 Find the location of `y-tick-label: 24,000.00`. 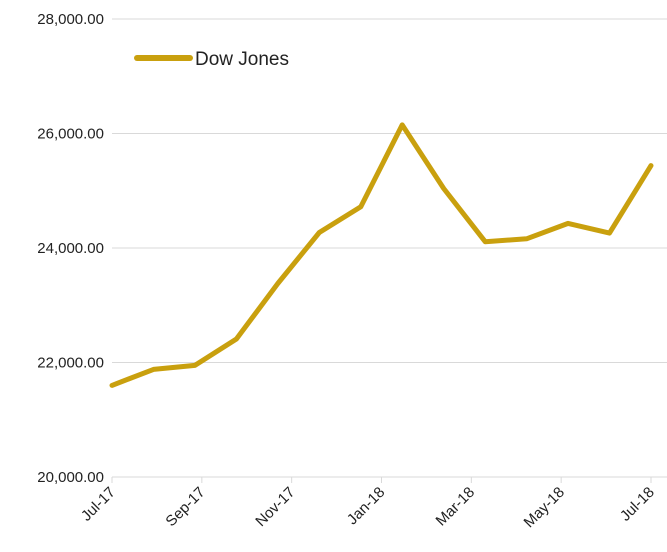

y-tick-label: 24,000.00 is located at coordinates (70, 248).